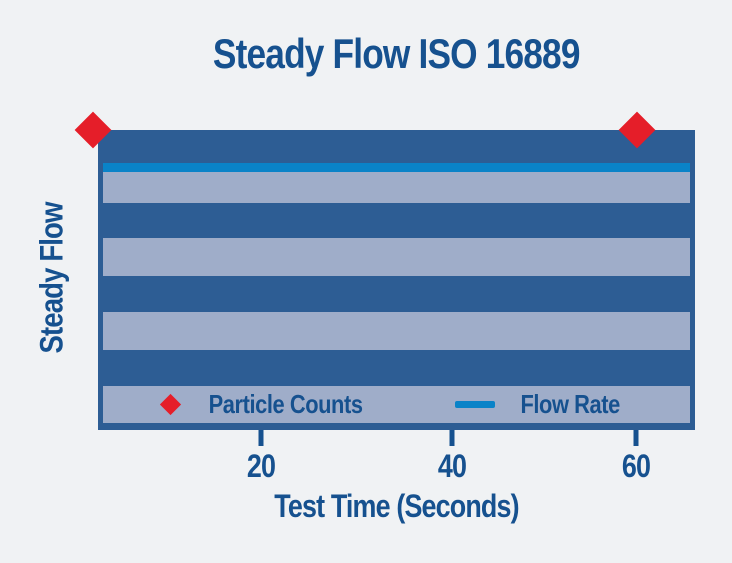 This screenshot has height=563, width=732. I want to click on legend-item-flow-rate: Flow Rate, so click(542, 404).